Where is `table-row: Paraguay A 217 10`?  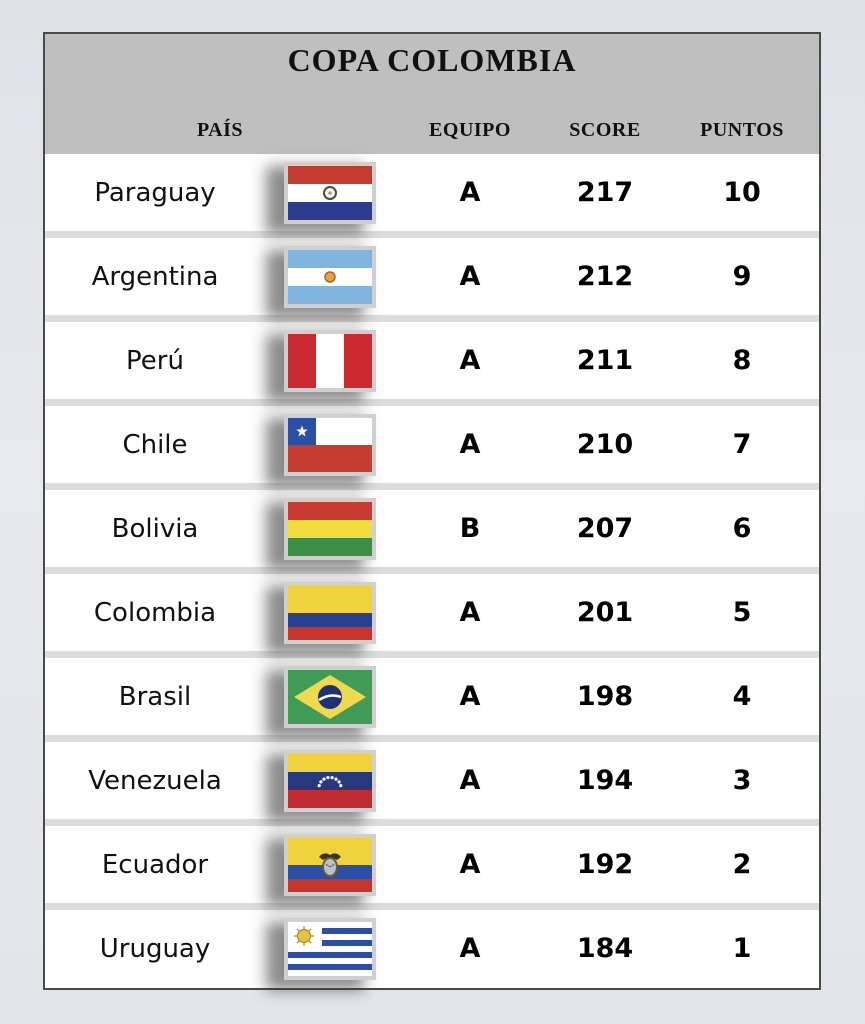 table-row: Paraguay A 217 10 is located at coordinates (432, 192).